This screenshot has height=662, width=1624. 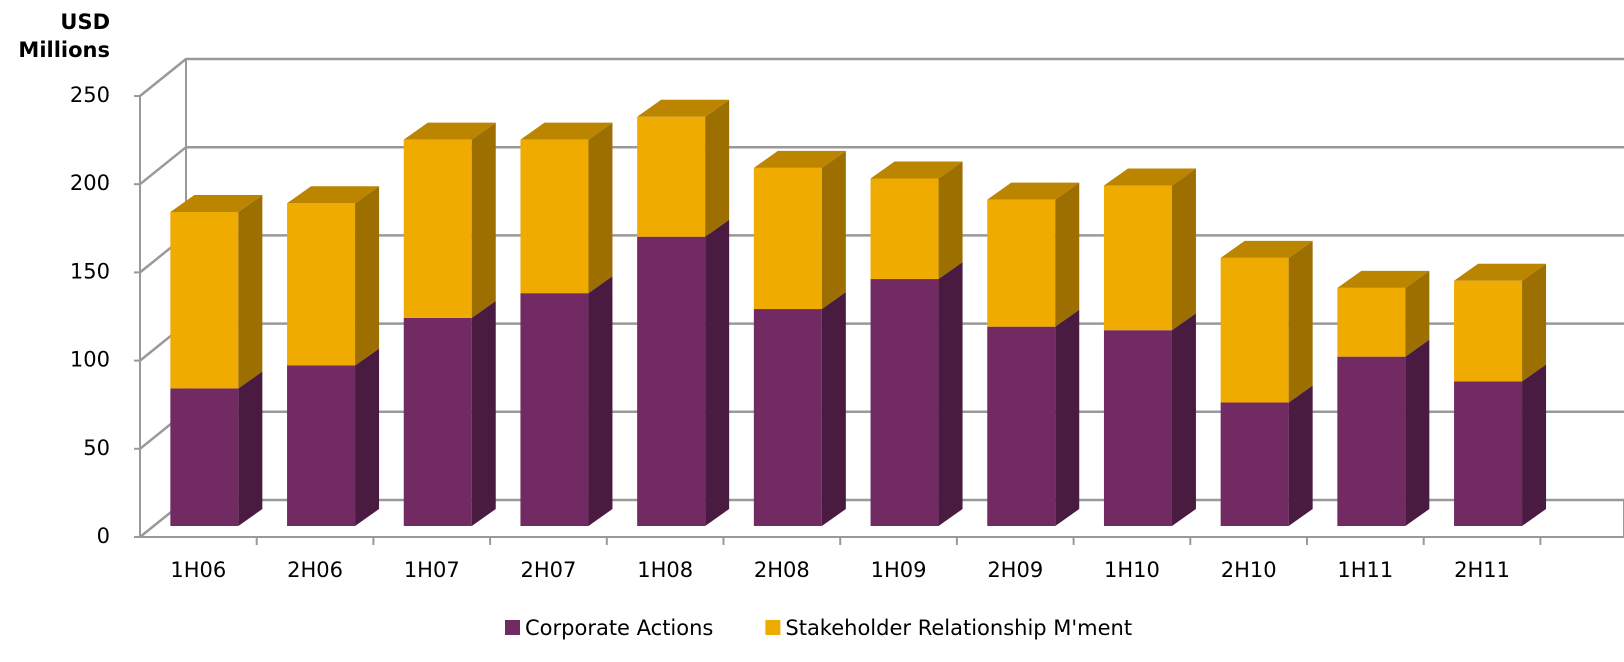 What do you see at coordinates (665, 570) in the screenshot?
I see `x-tick-label: 1H08` at bounding box center [665, 570].